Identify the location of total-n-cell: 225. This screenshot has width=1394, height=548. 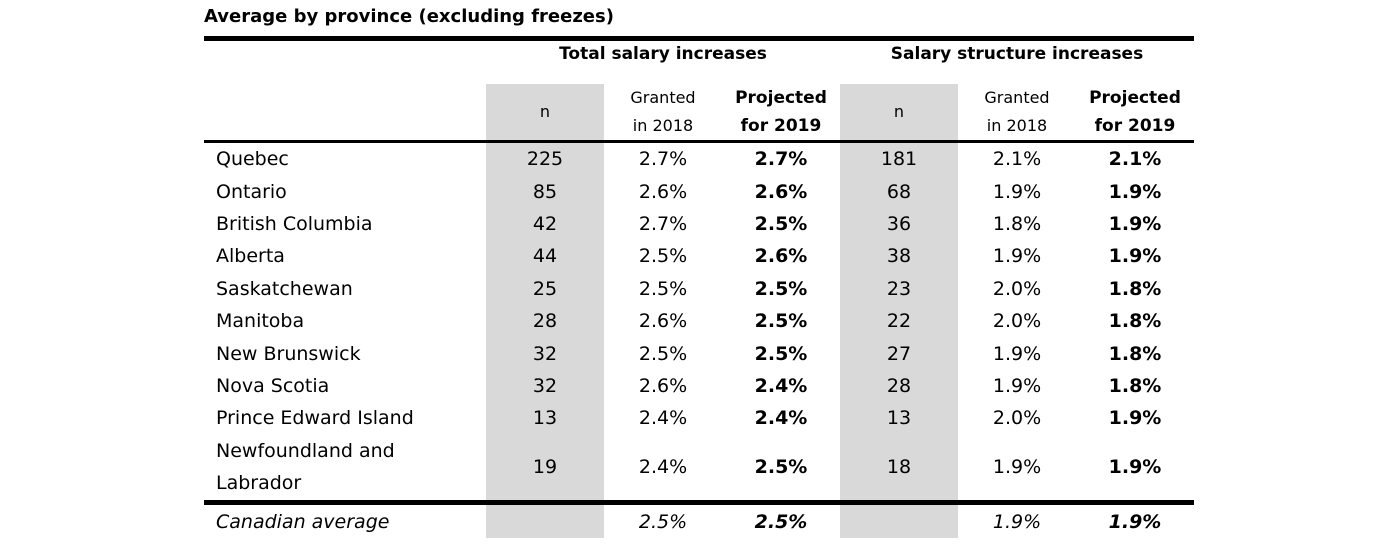
(545, 159).